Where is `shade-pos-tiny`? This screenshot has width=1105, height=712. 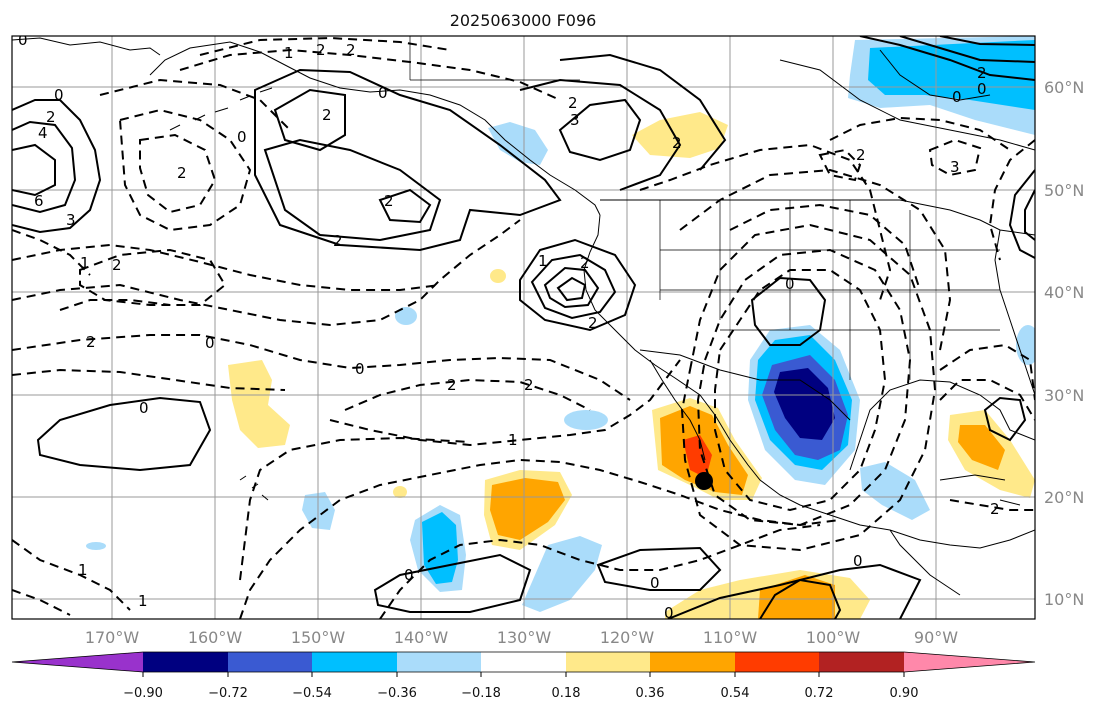
shade-pos-tiny is located at coordinates (400, 492).